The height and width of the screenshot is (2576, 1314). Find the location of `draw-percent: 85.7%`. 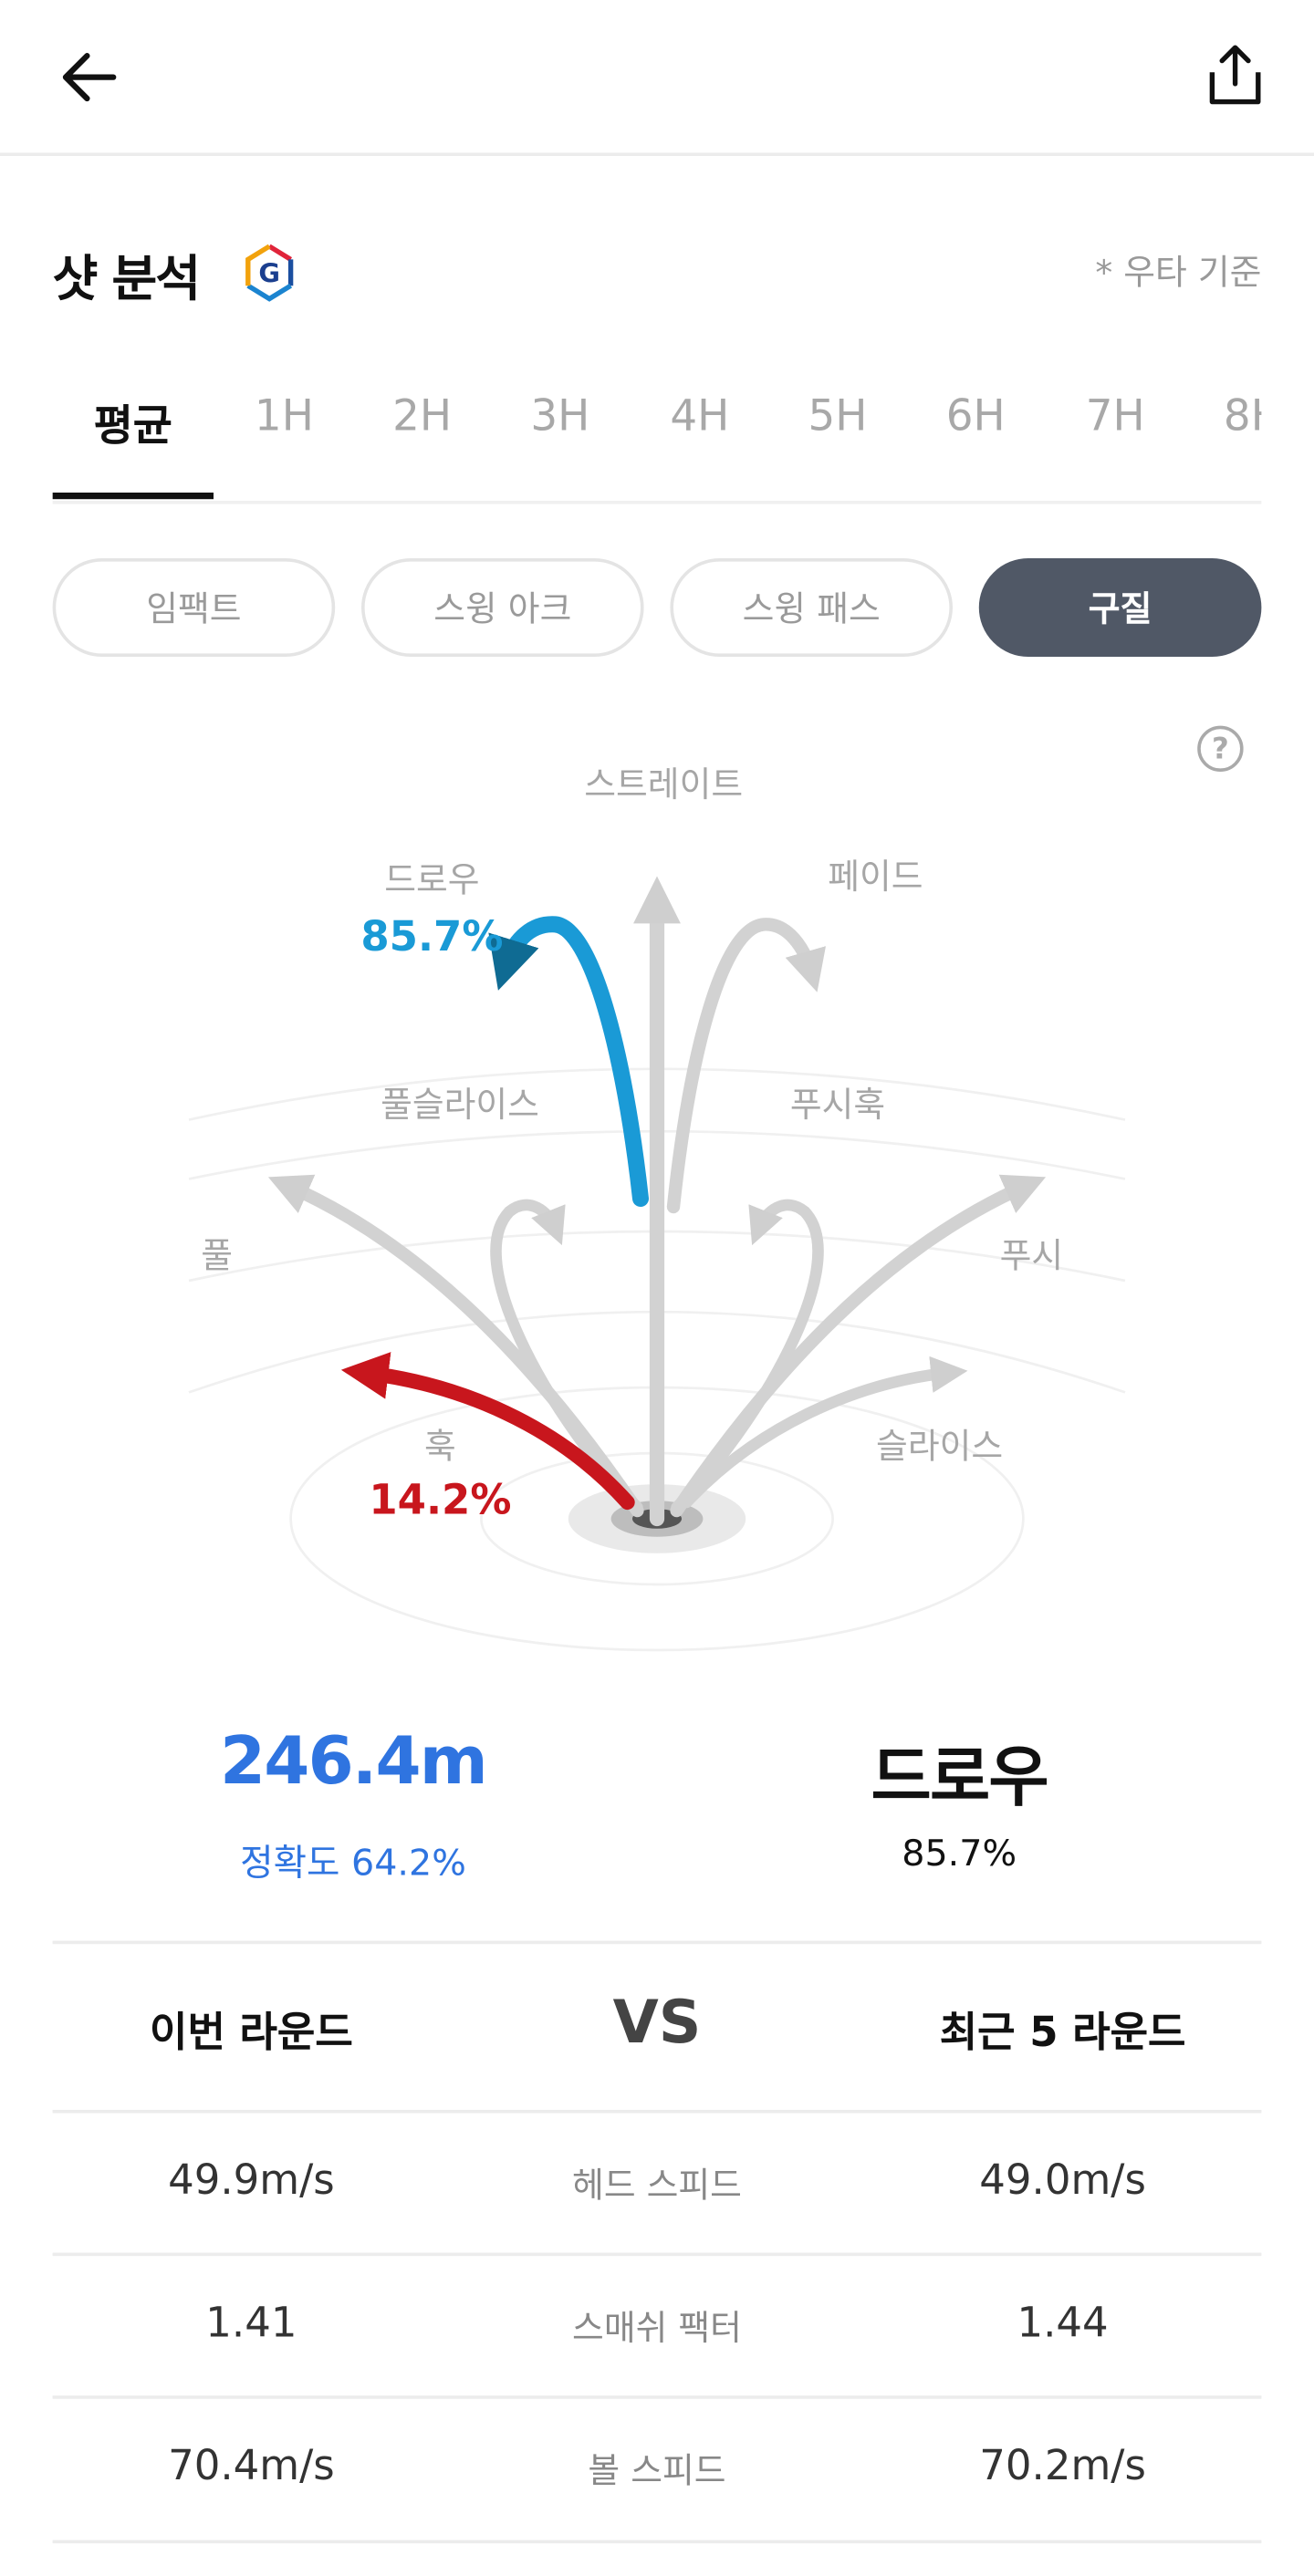

draw-percent: 85.7% is located at coordinates (431, 936).